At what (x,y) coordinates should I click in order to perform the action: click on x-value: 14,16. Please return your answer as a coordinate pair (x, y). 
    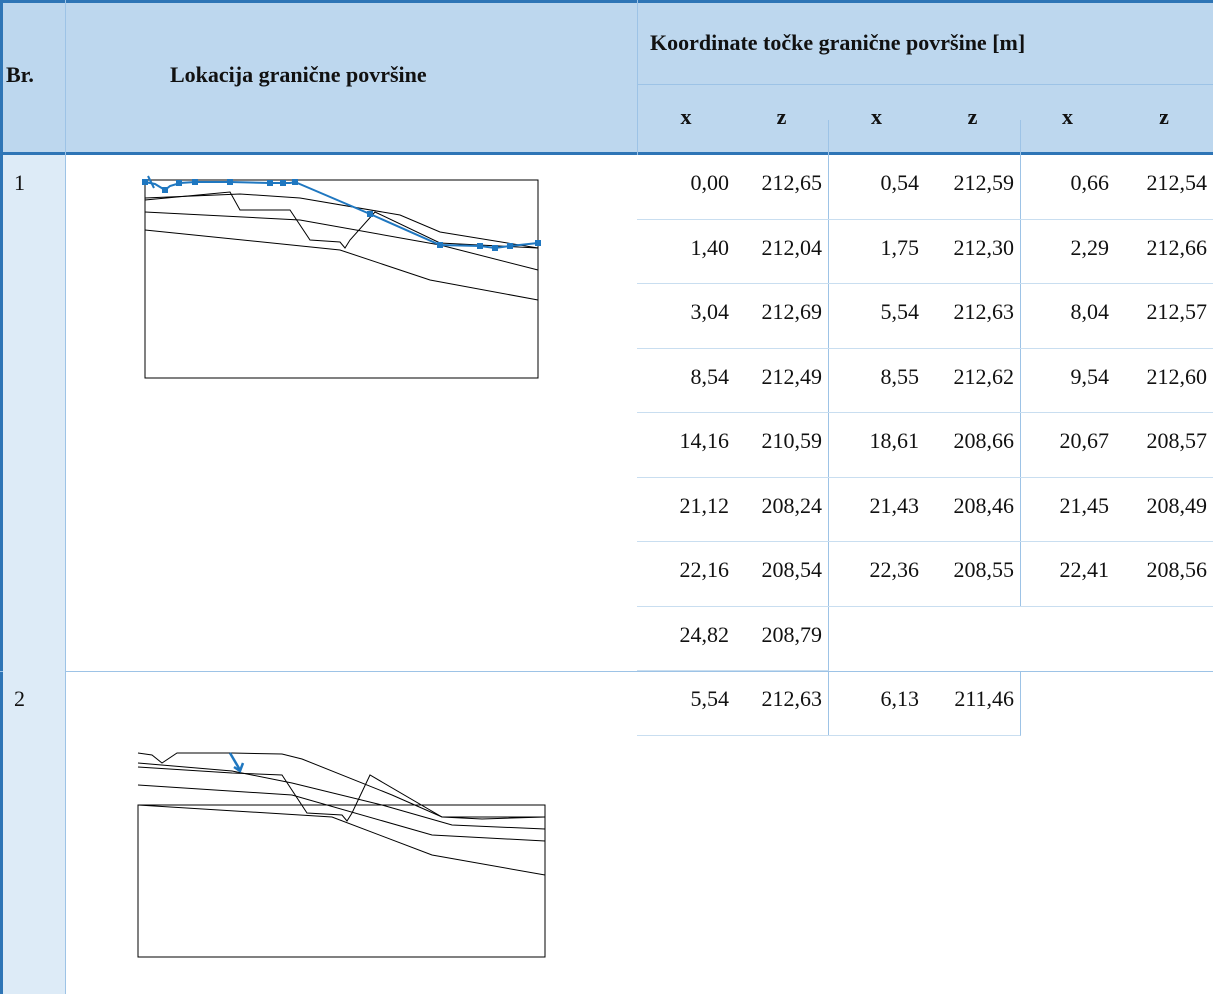
    Looking at the image, I should click on (704, 440).